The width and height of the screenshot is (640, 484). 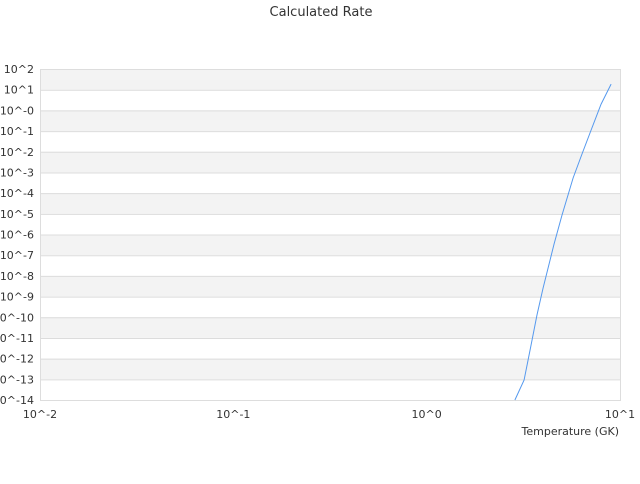 I want to click on x-tick-label: 10^-2, so click(x=40, y=414).